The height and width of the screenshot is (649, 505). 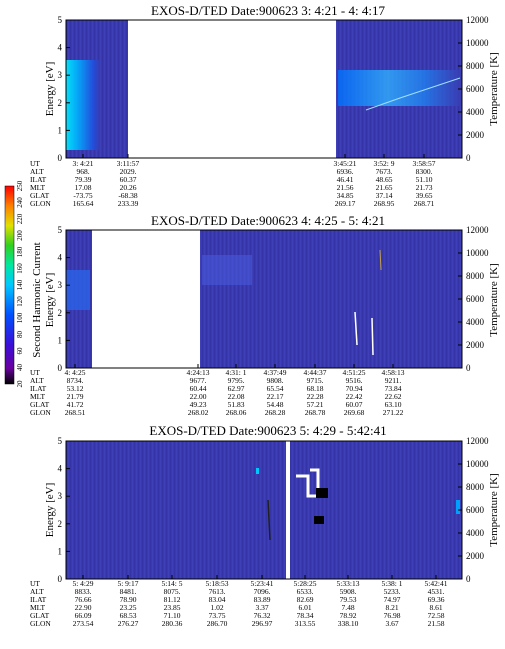 What do you see at coordinates (305, 591) in the screenshot?
I see `ephemeris-value: 6533.` at bounding box center [305, 591].